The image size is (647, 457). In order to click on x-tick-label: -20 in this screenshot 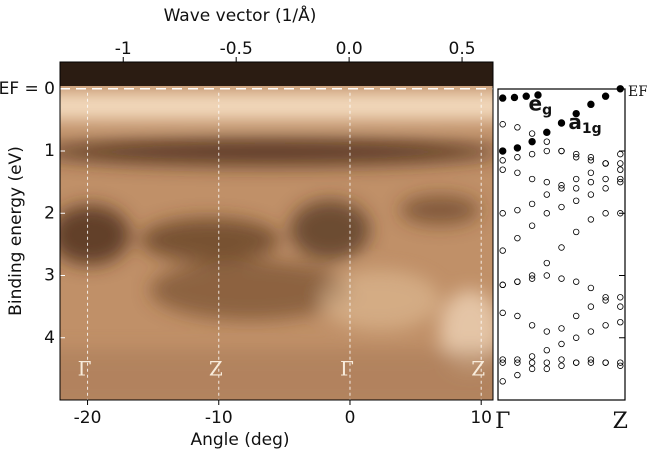, I will do `click(88, 418)`.